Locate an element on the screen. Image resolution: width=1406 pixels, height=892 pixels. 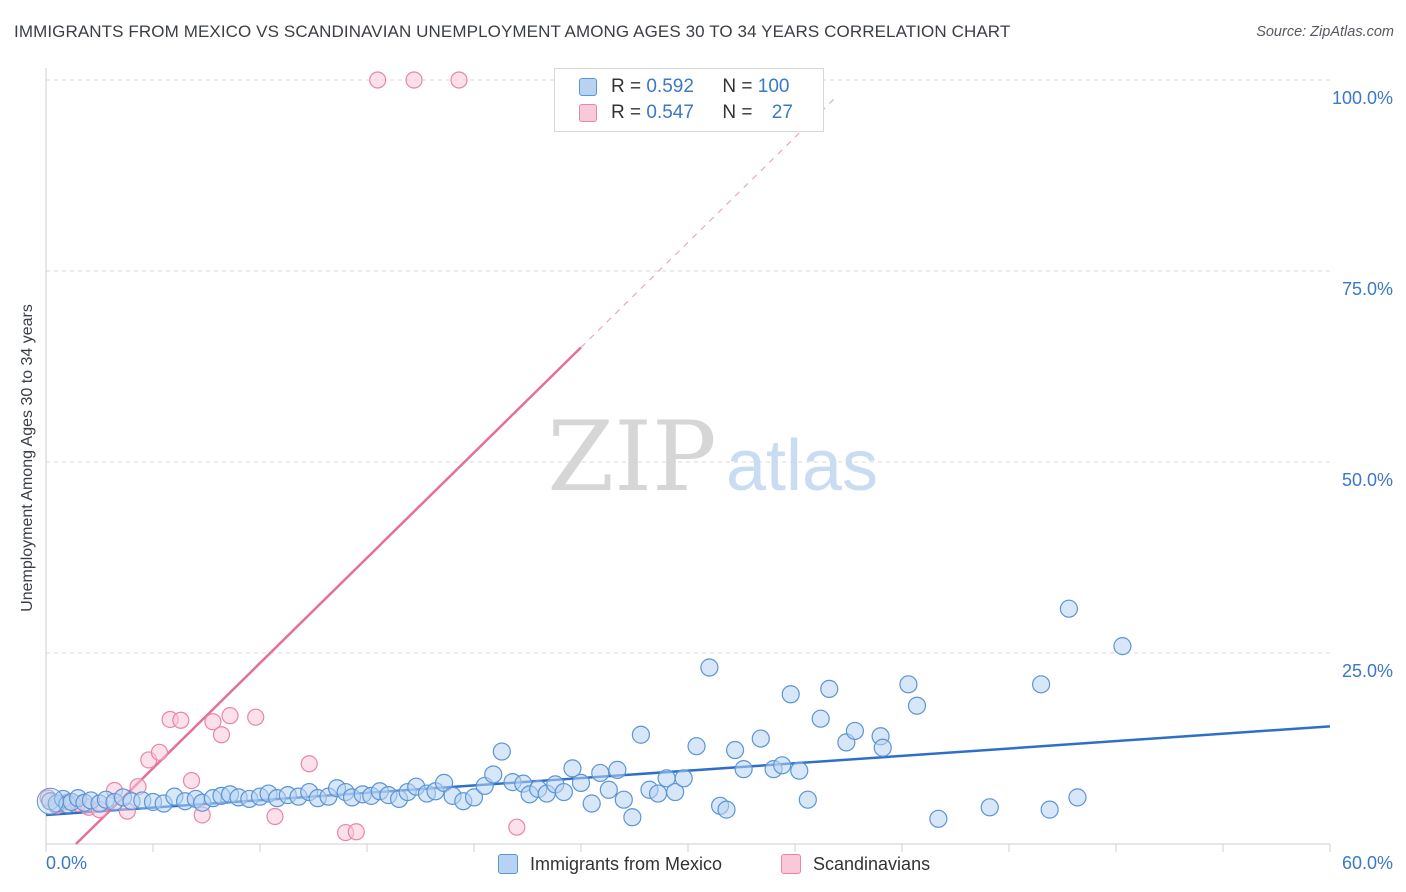
legend: R = 0.592 N = 100 R = 0.547 N = 27 is located at coordinates (689, 100).